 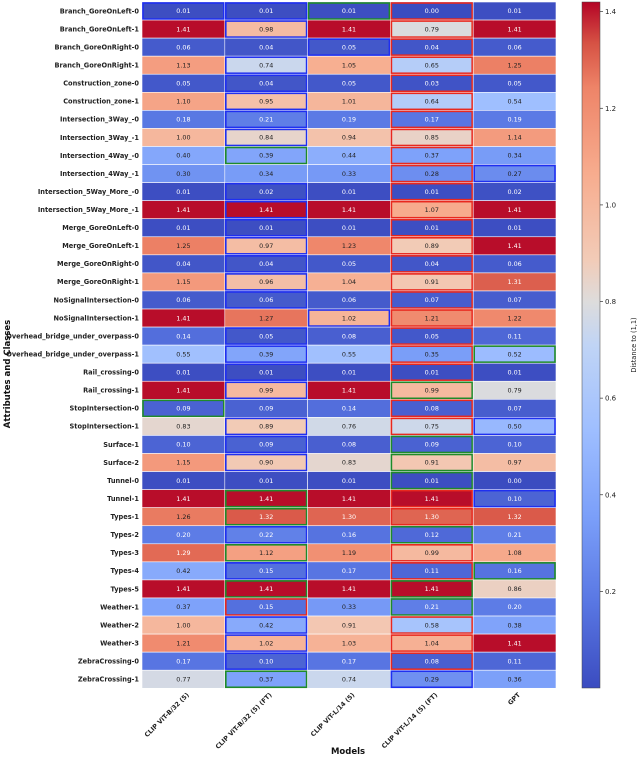 I want to click on cell-value: 0.58, so click(x=432, y=625).